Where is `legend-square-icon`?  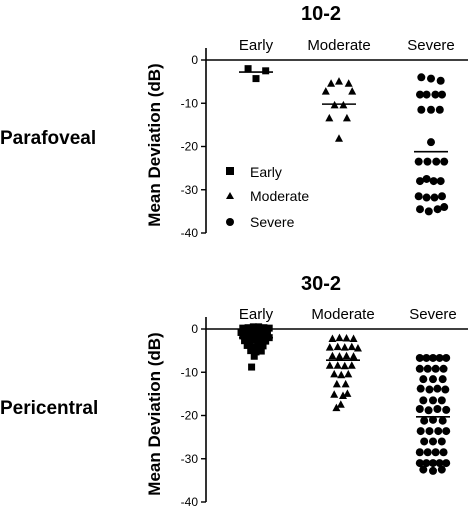 legend-square-icon is located at coordinates (230, 171).